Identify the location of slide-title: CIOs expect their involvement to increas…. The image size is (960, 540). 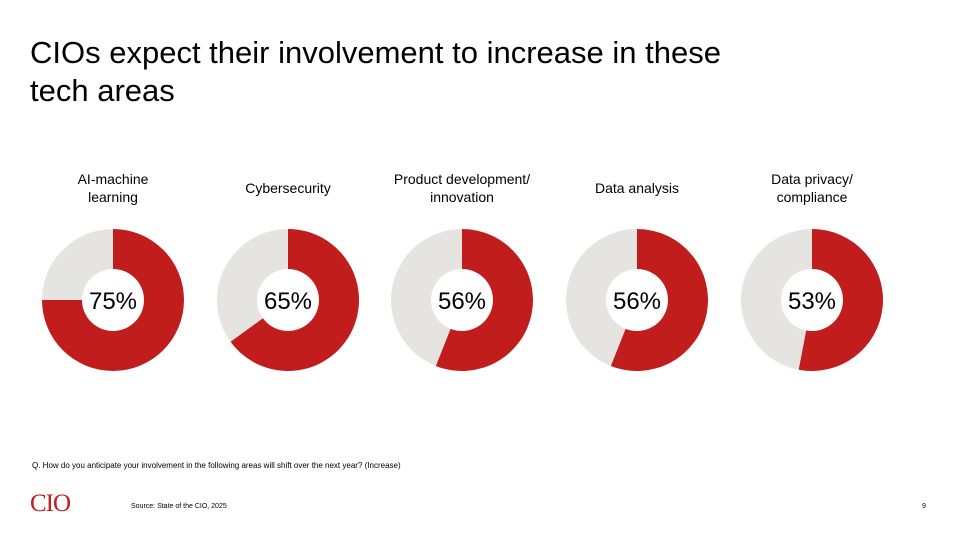
(375, 71).